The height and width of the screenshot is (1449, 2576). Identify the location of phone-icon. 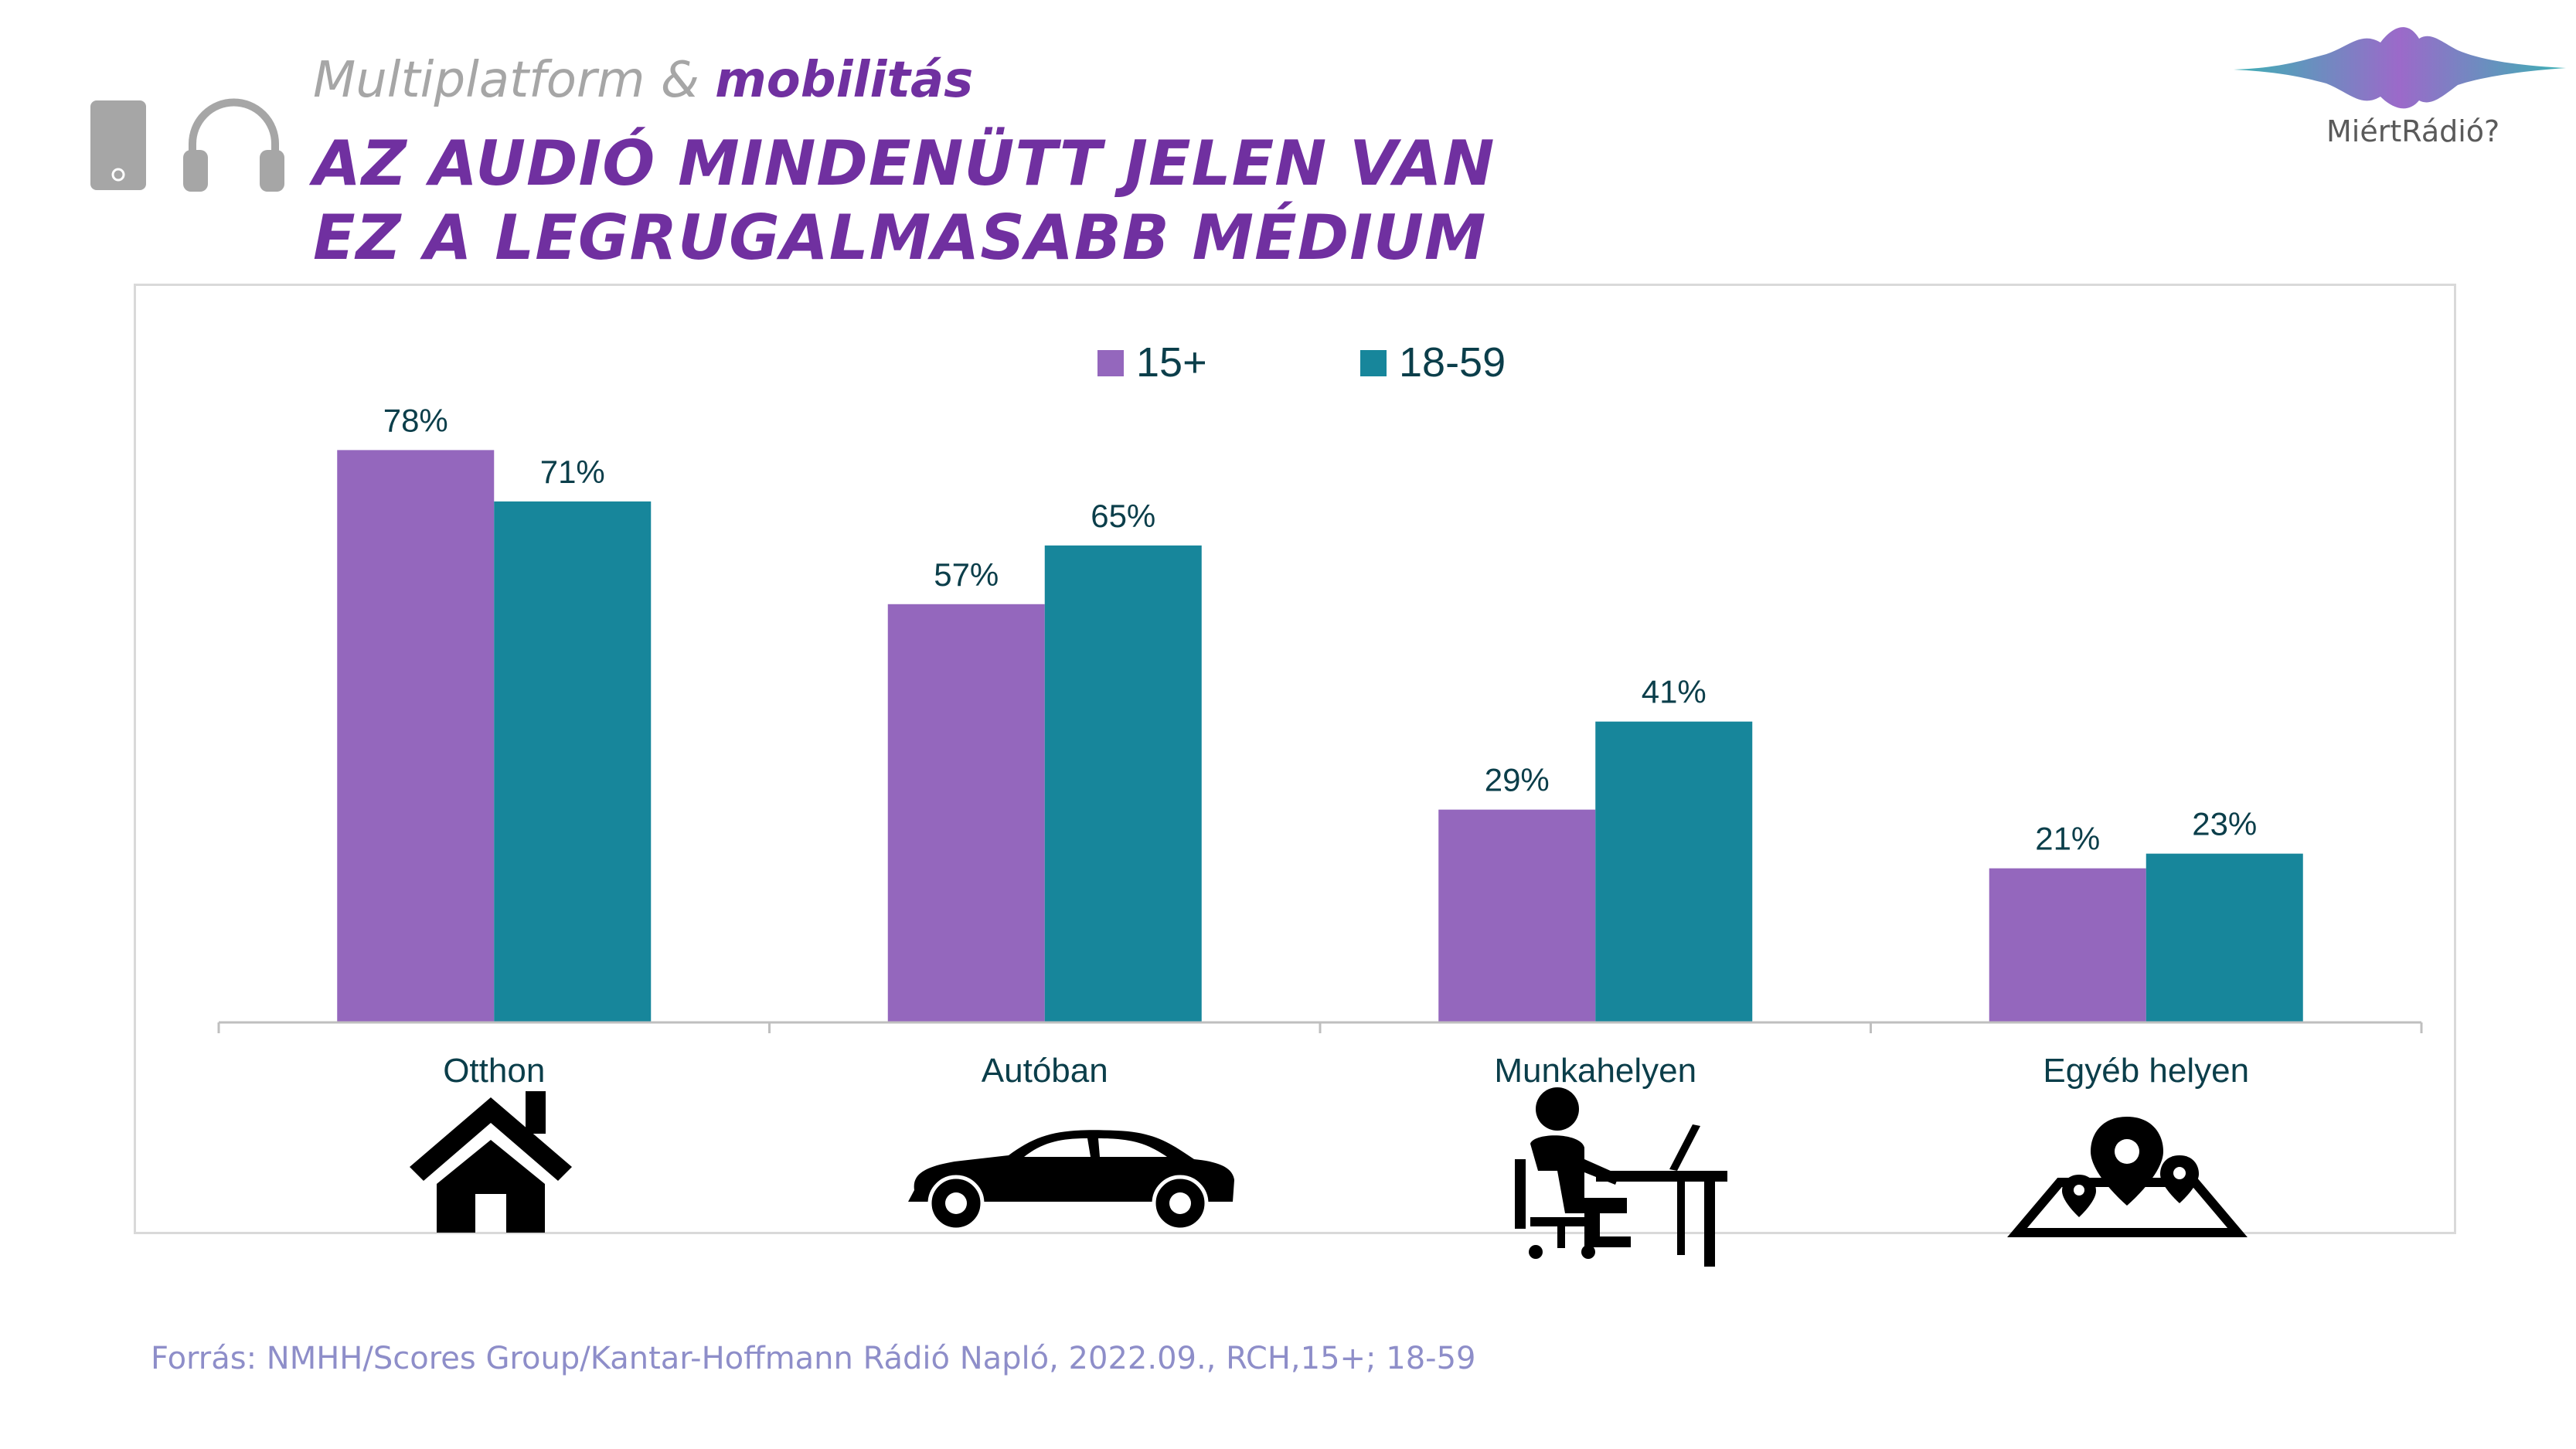
(118, 145).